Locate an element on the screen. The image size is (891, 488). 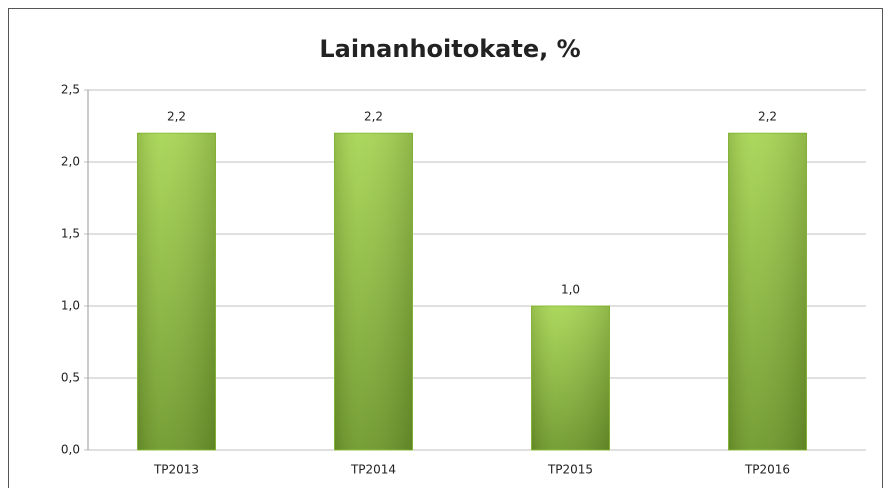
y-tick-label: 1,5 is located at coordinates (70, 234).